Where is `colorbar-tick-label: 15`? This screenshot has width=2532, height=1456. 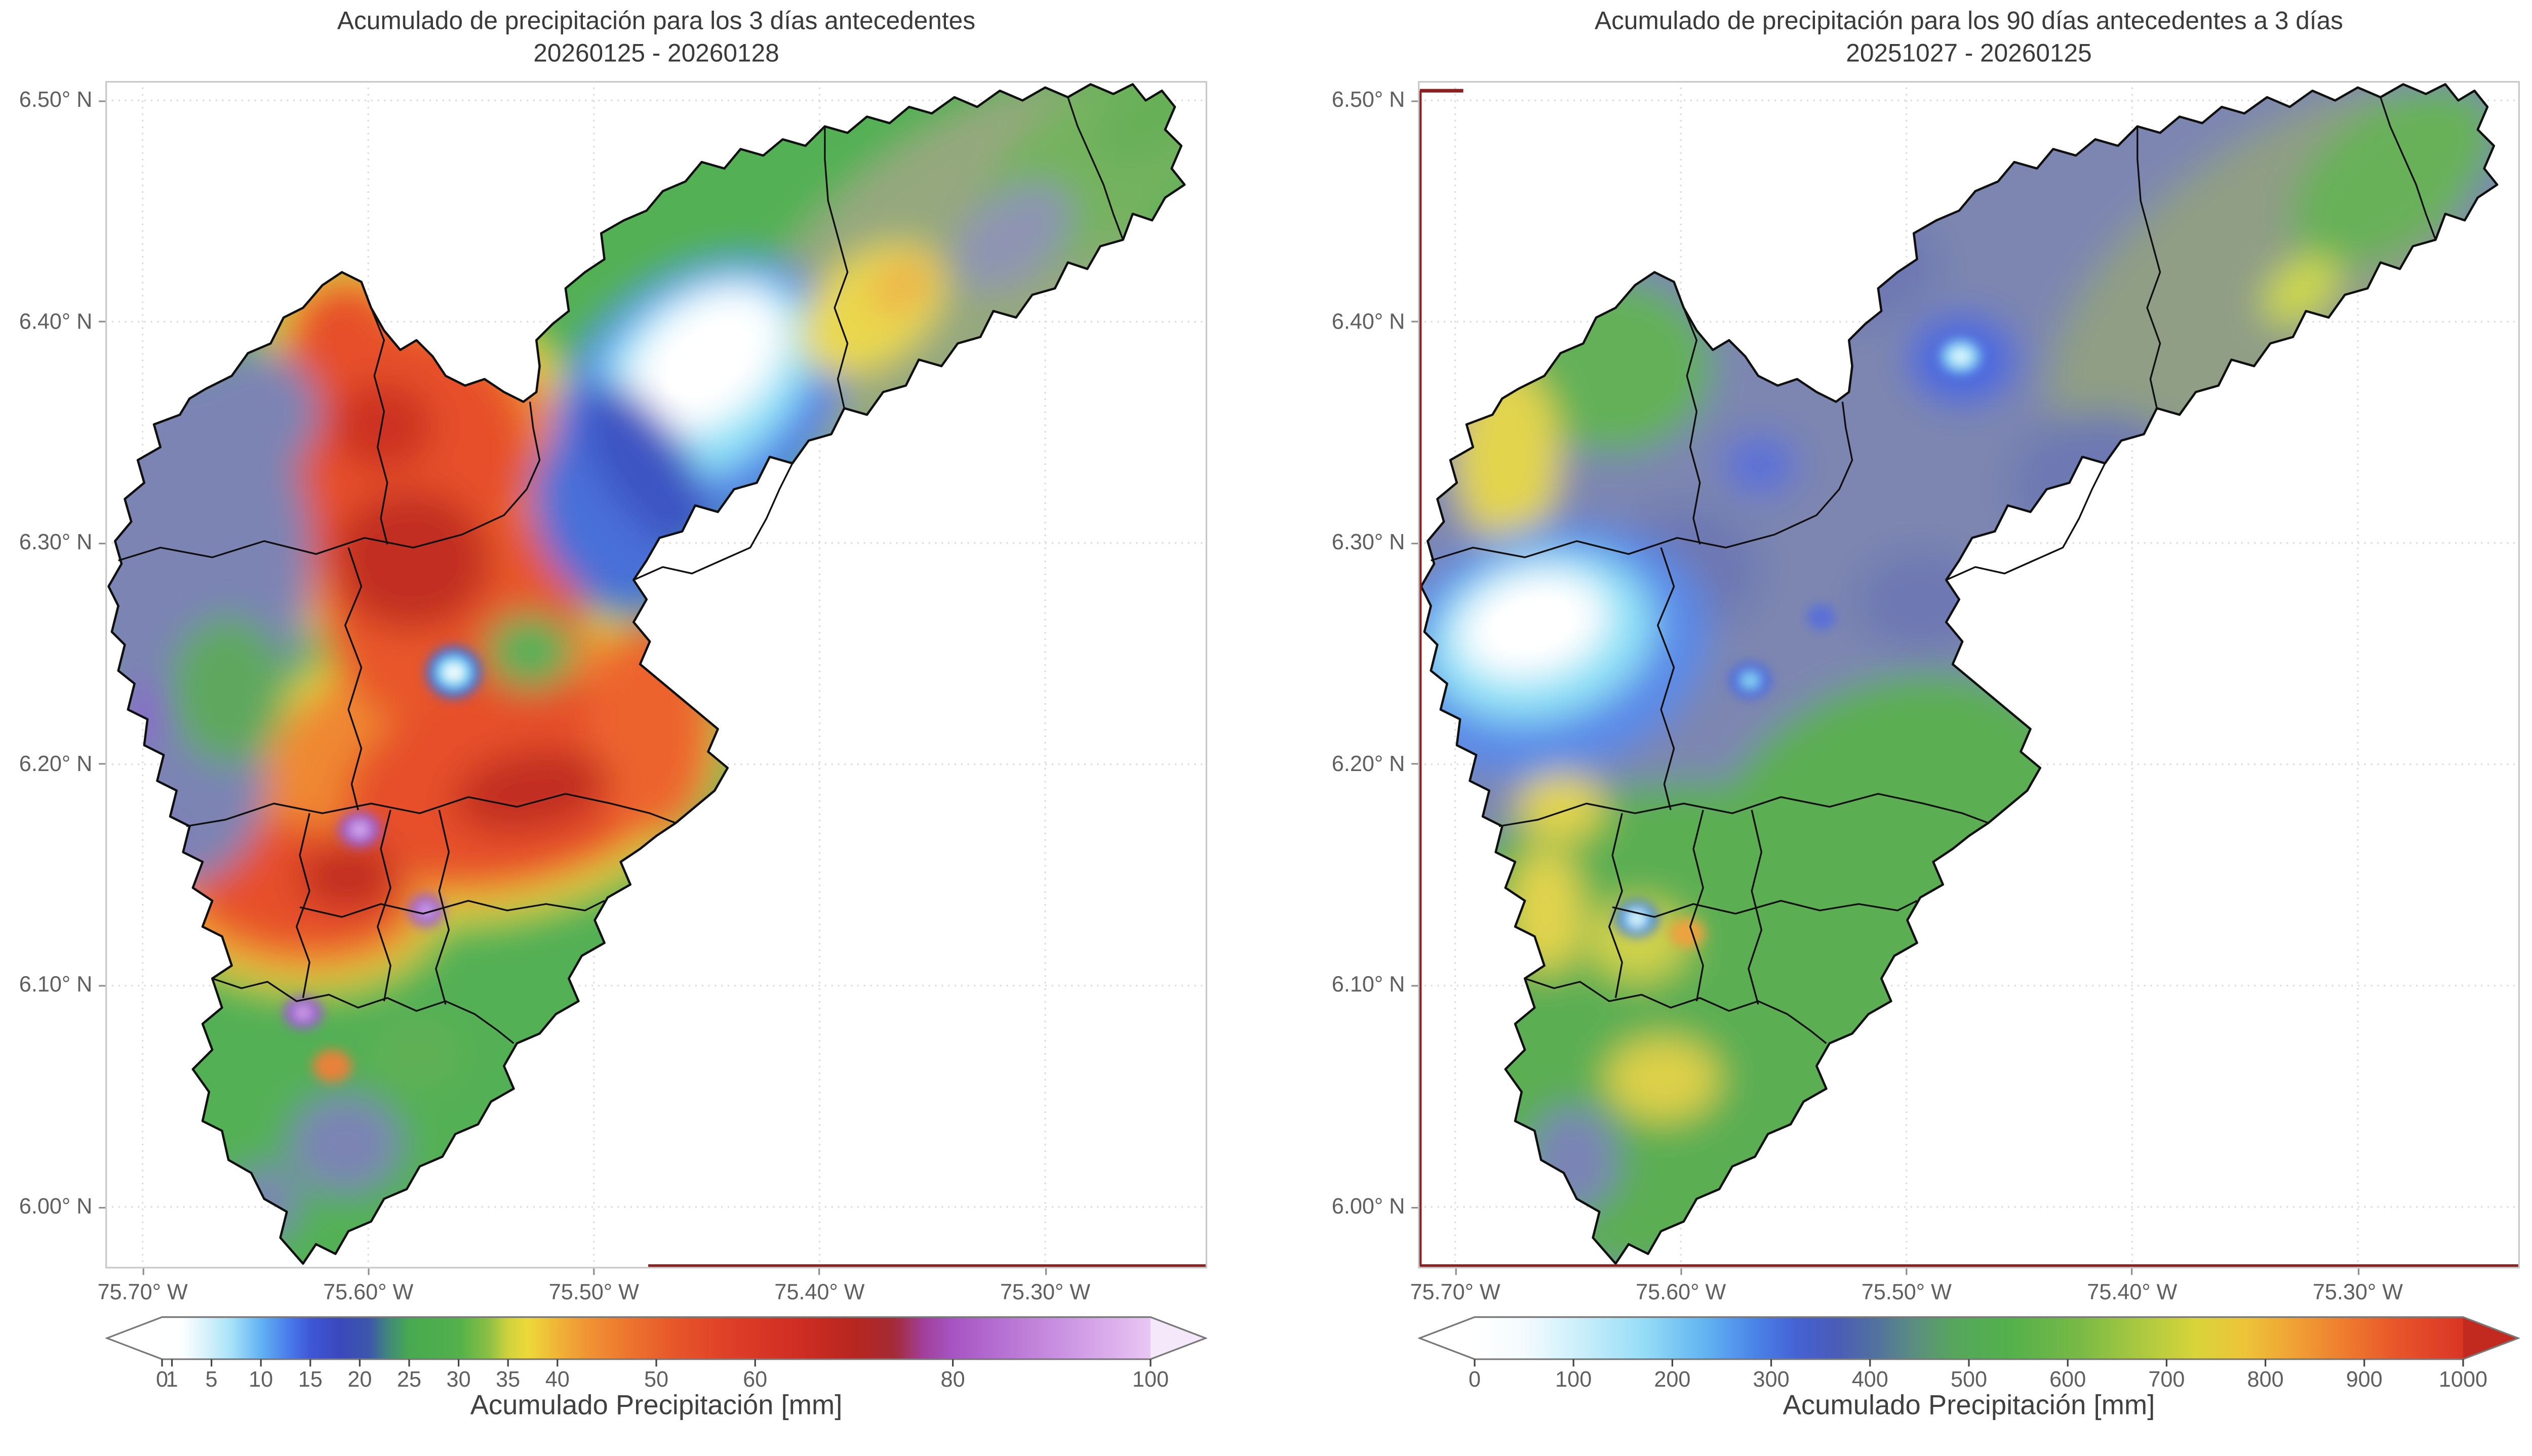 colorbar-tick-label: 15 is located at coordinates (310, 1379).